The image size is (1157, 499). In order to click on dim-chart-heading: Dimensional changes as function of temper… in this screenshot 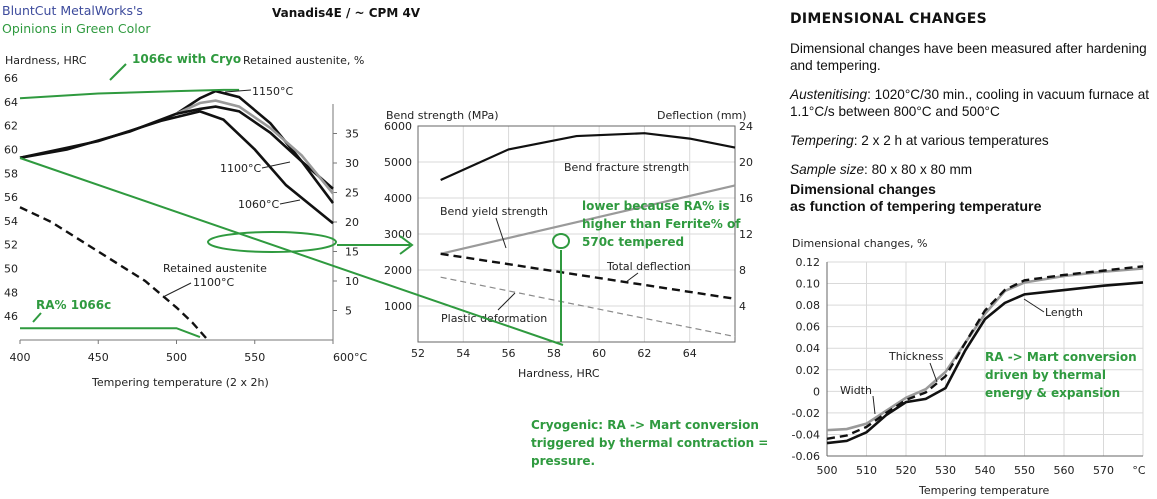, I will do `click(970, 199)`.